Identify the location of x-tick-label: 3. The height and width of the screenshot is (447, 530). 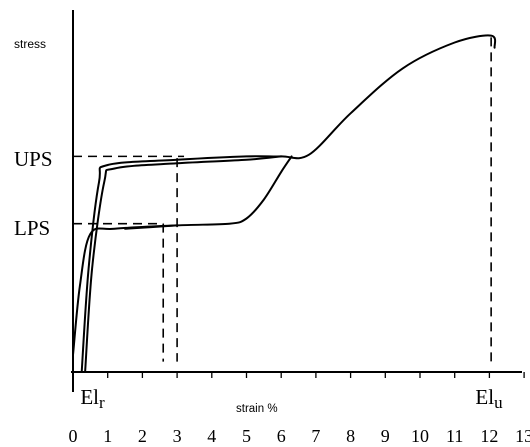
(177, 436).